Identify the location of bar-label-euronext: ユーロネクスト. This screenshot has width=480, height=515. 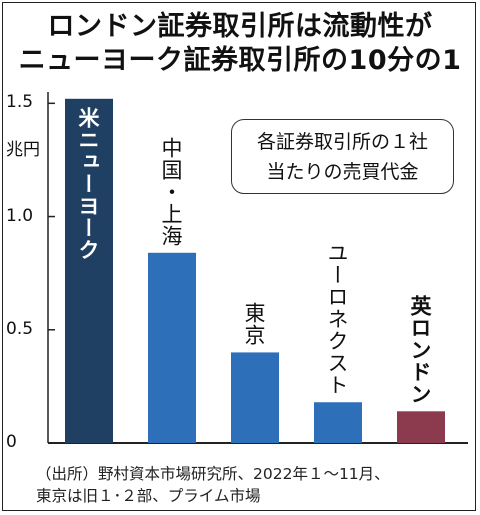
(337, 319).